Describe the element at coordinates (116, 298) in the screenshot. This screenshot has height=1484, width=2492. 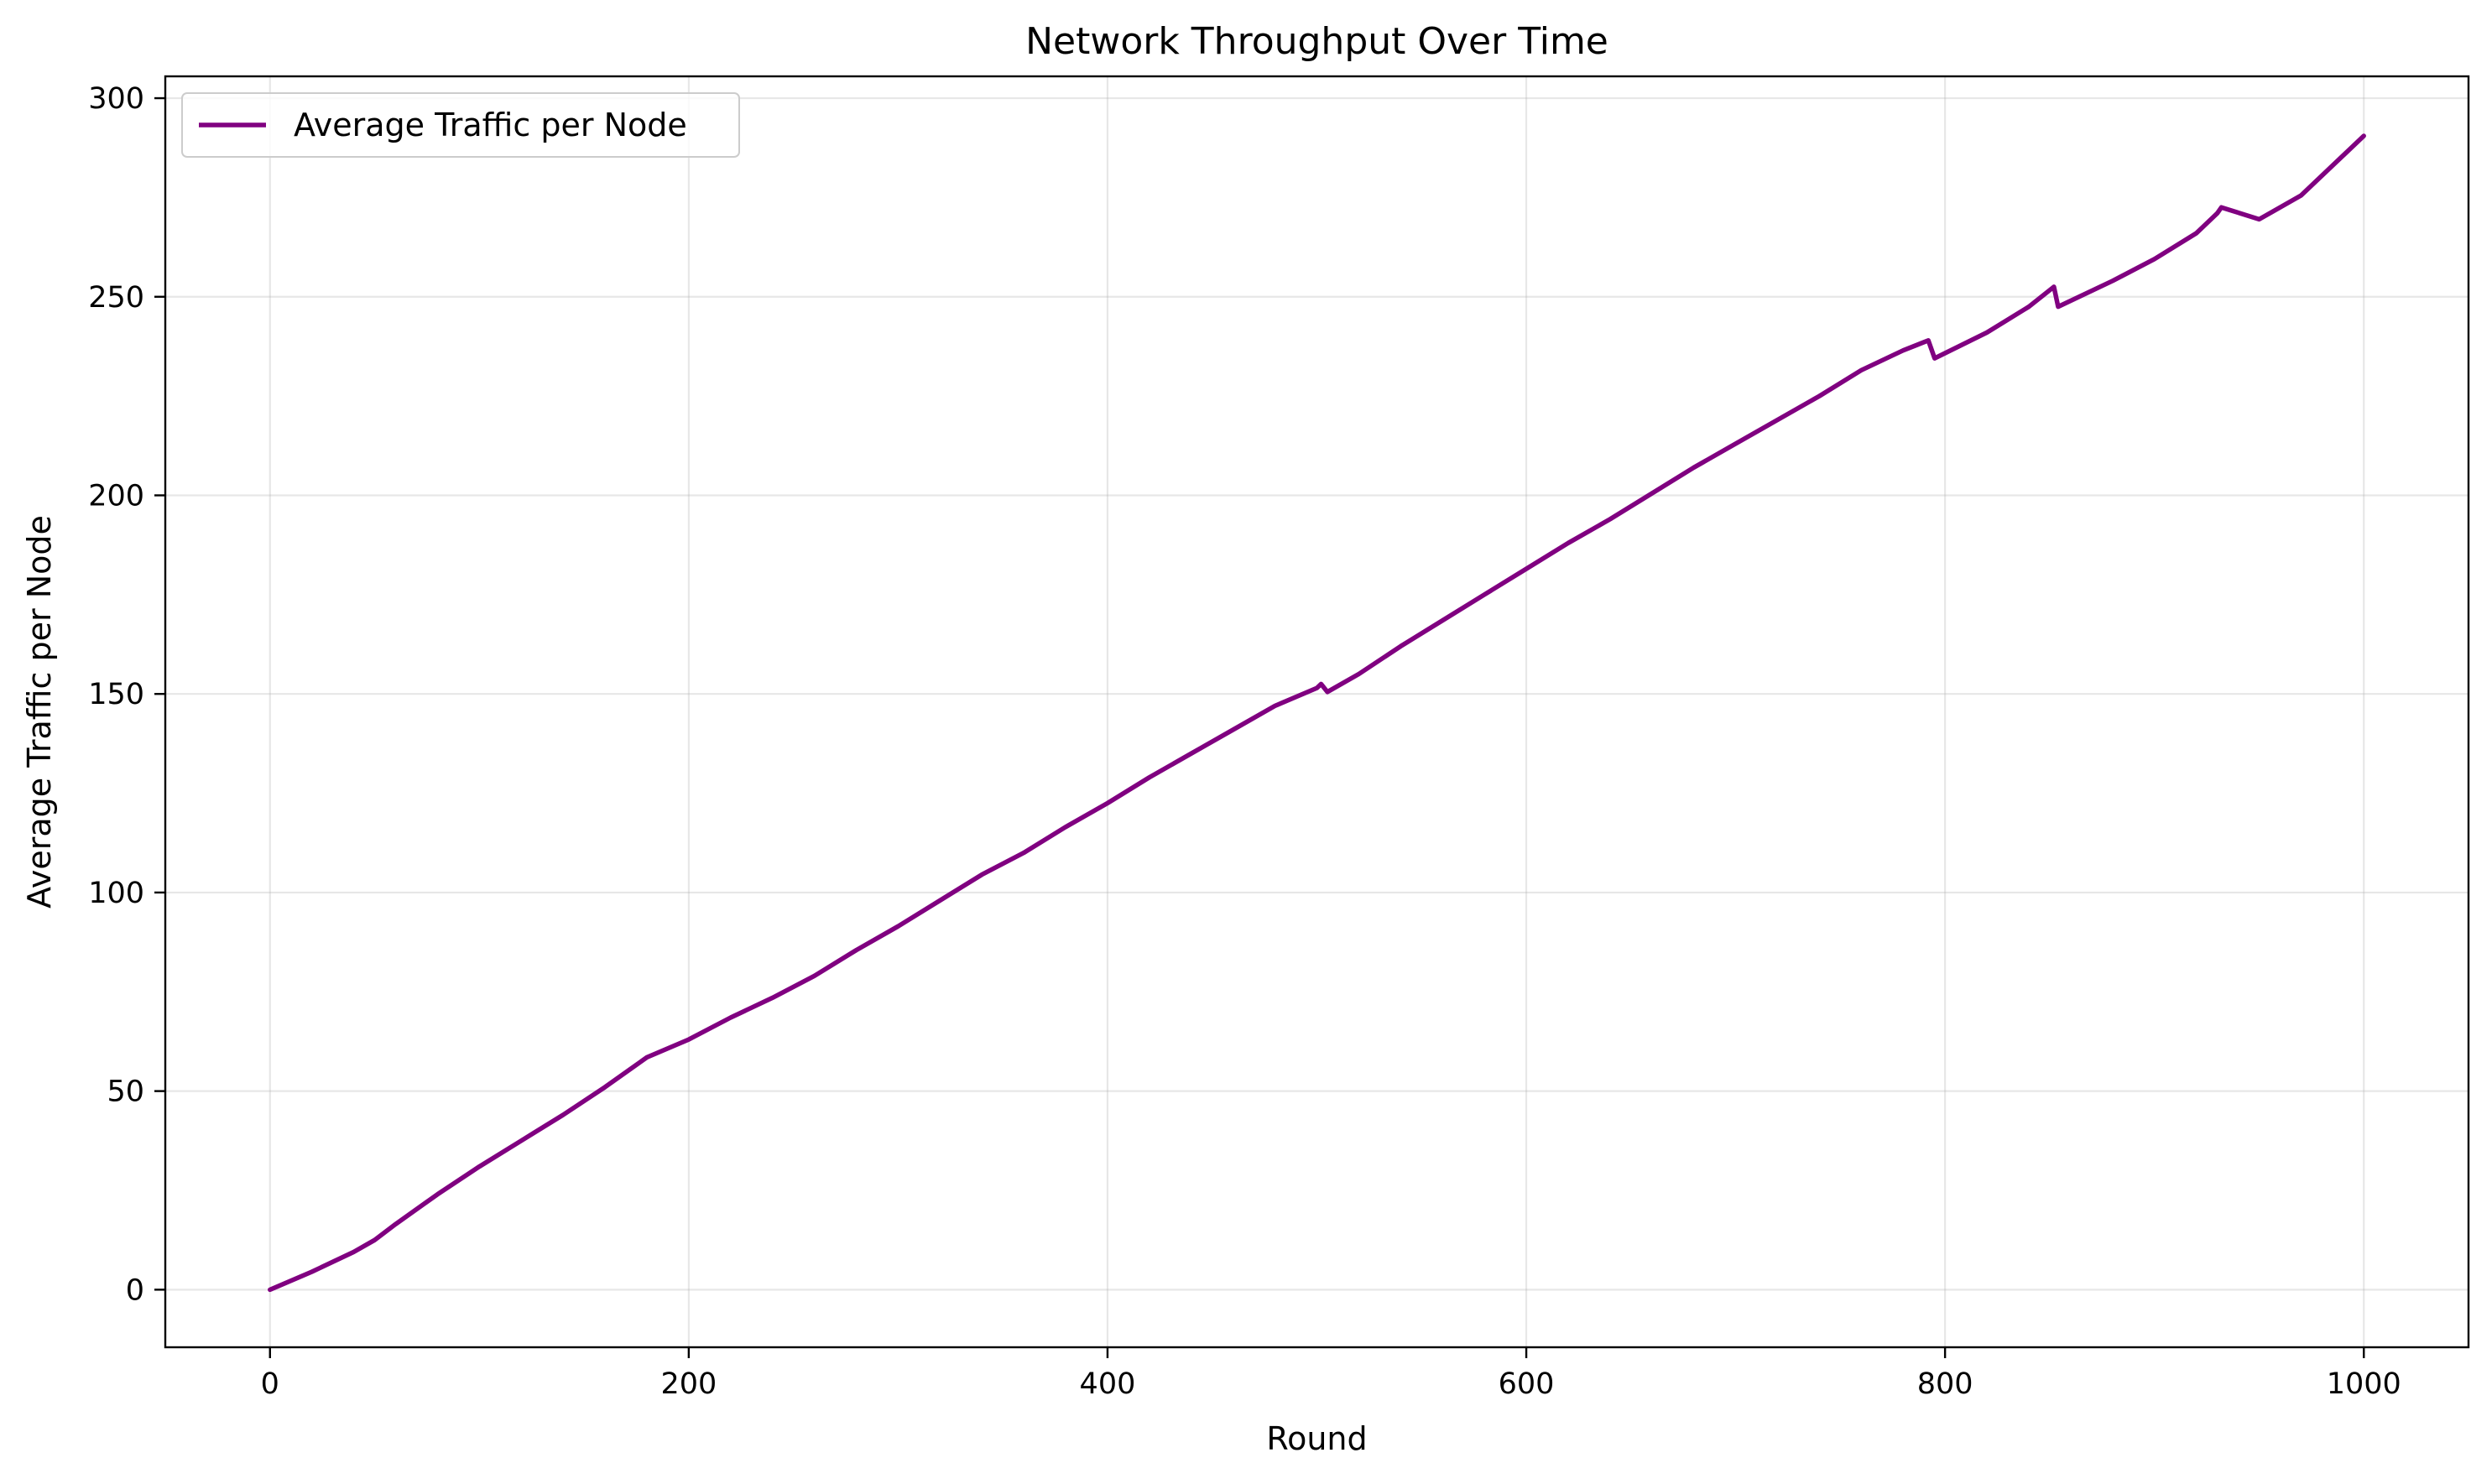
I see `y-tick-label: 250` at that location.